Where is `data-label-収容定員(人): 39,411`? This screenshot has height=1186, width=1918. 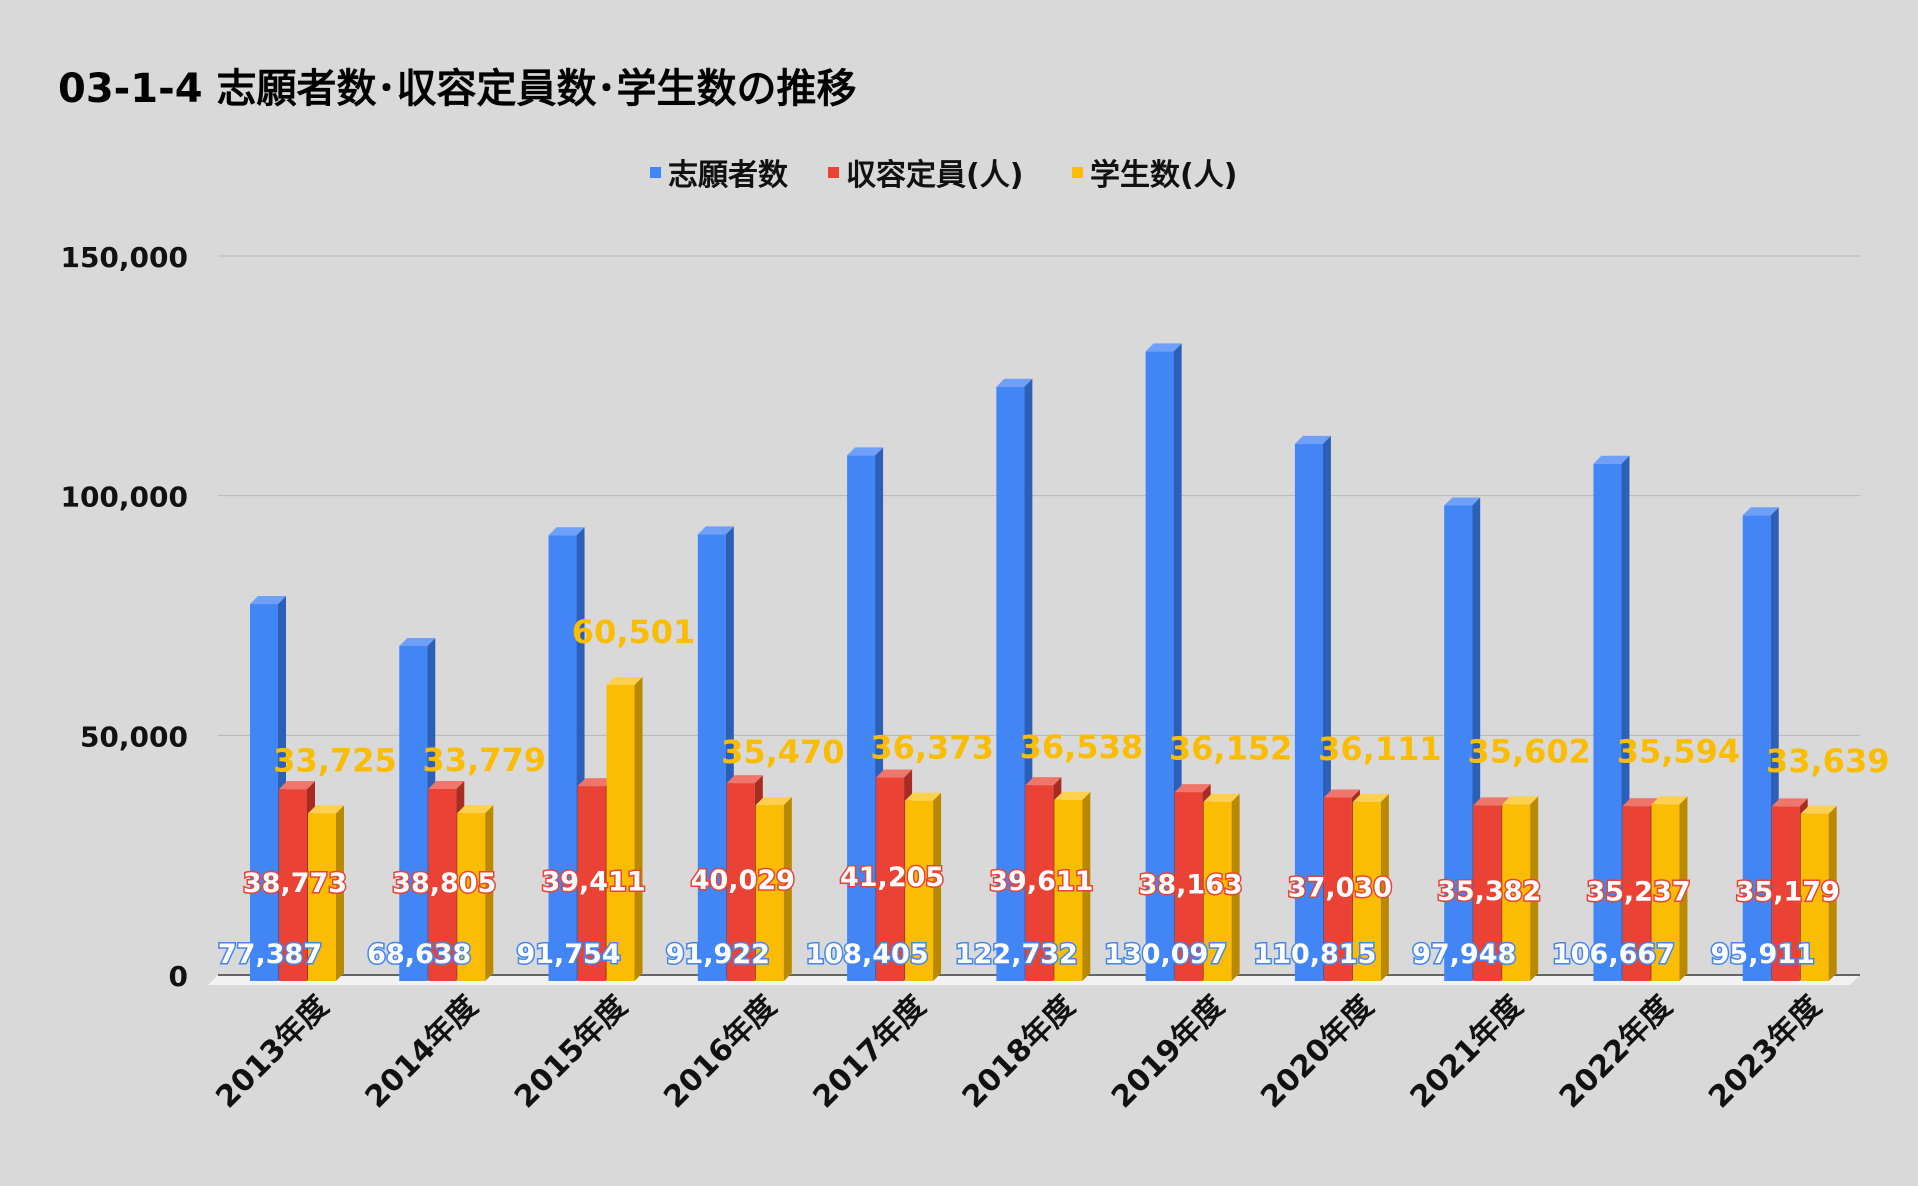
data-label-収容定員(人): 39,411 is located at coordinates (593, 882).